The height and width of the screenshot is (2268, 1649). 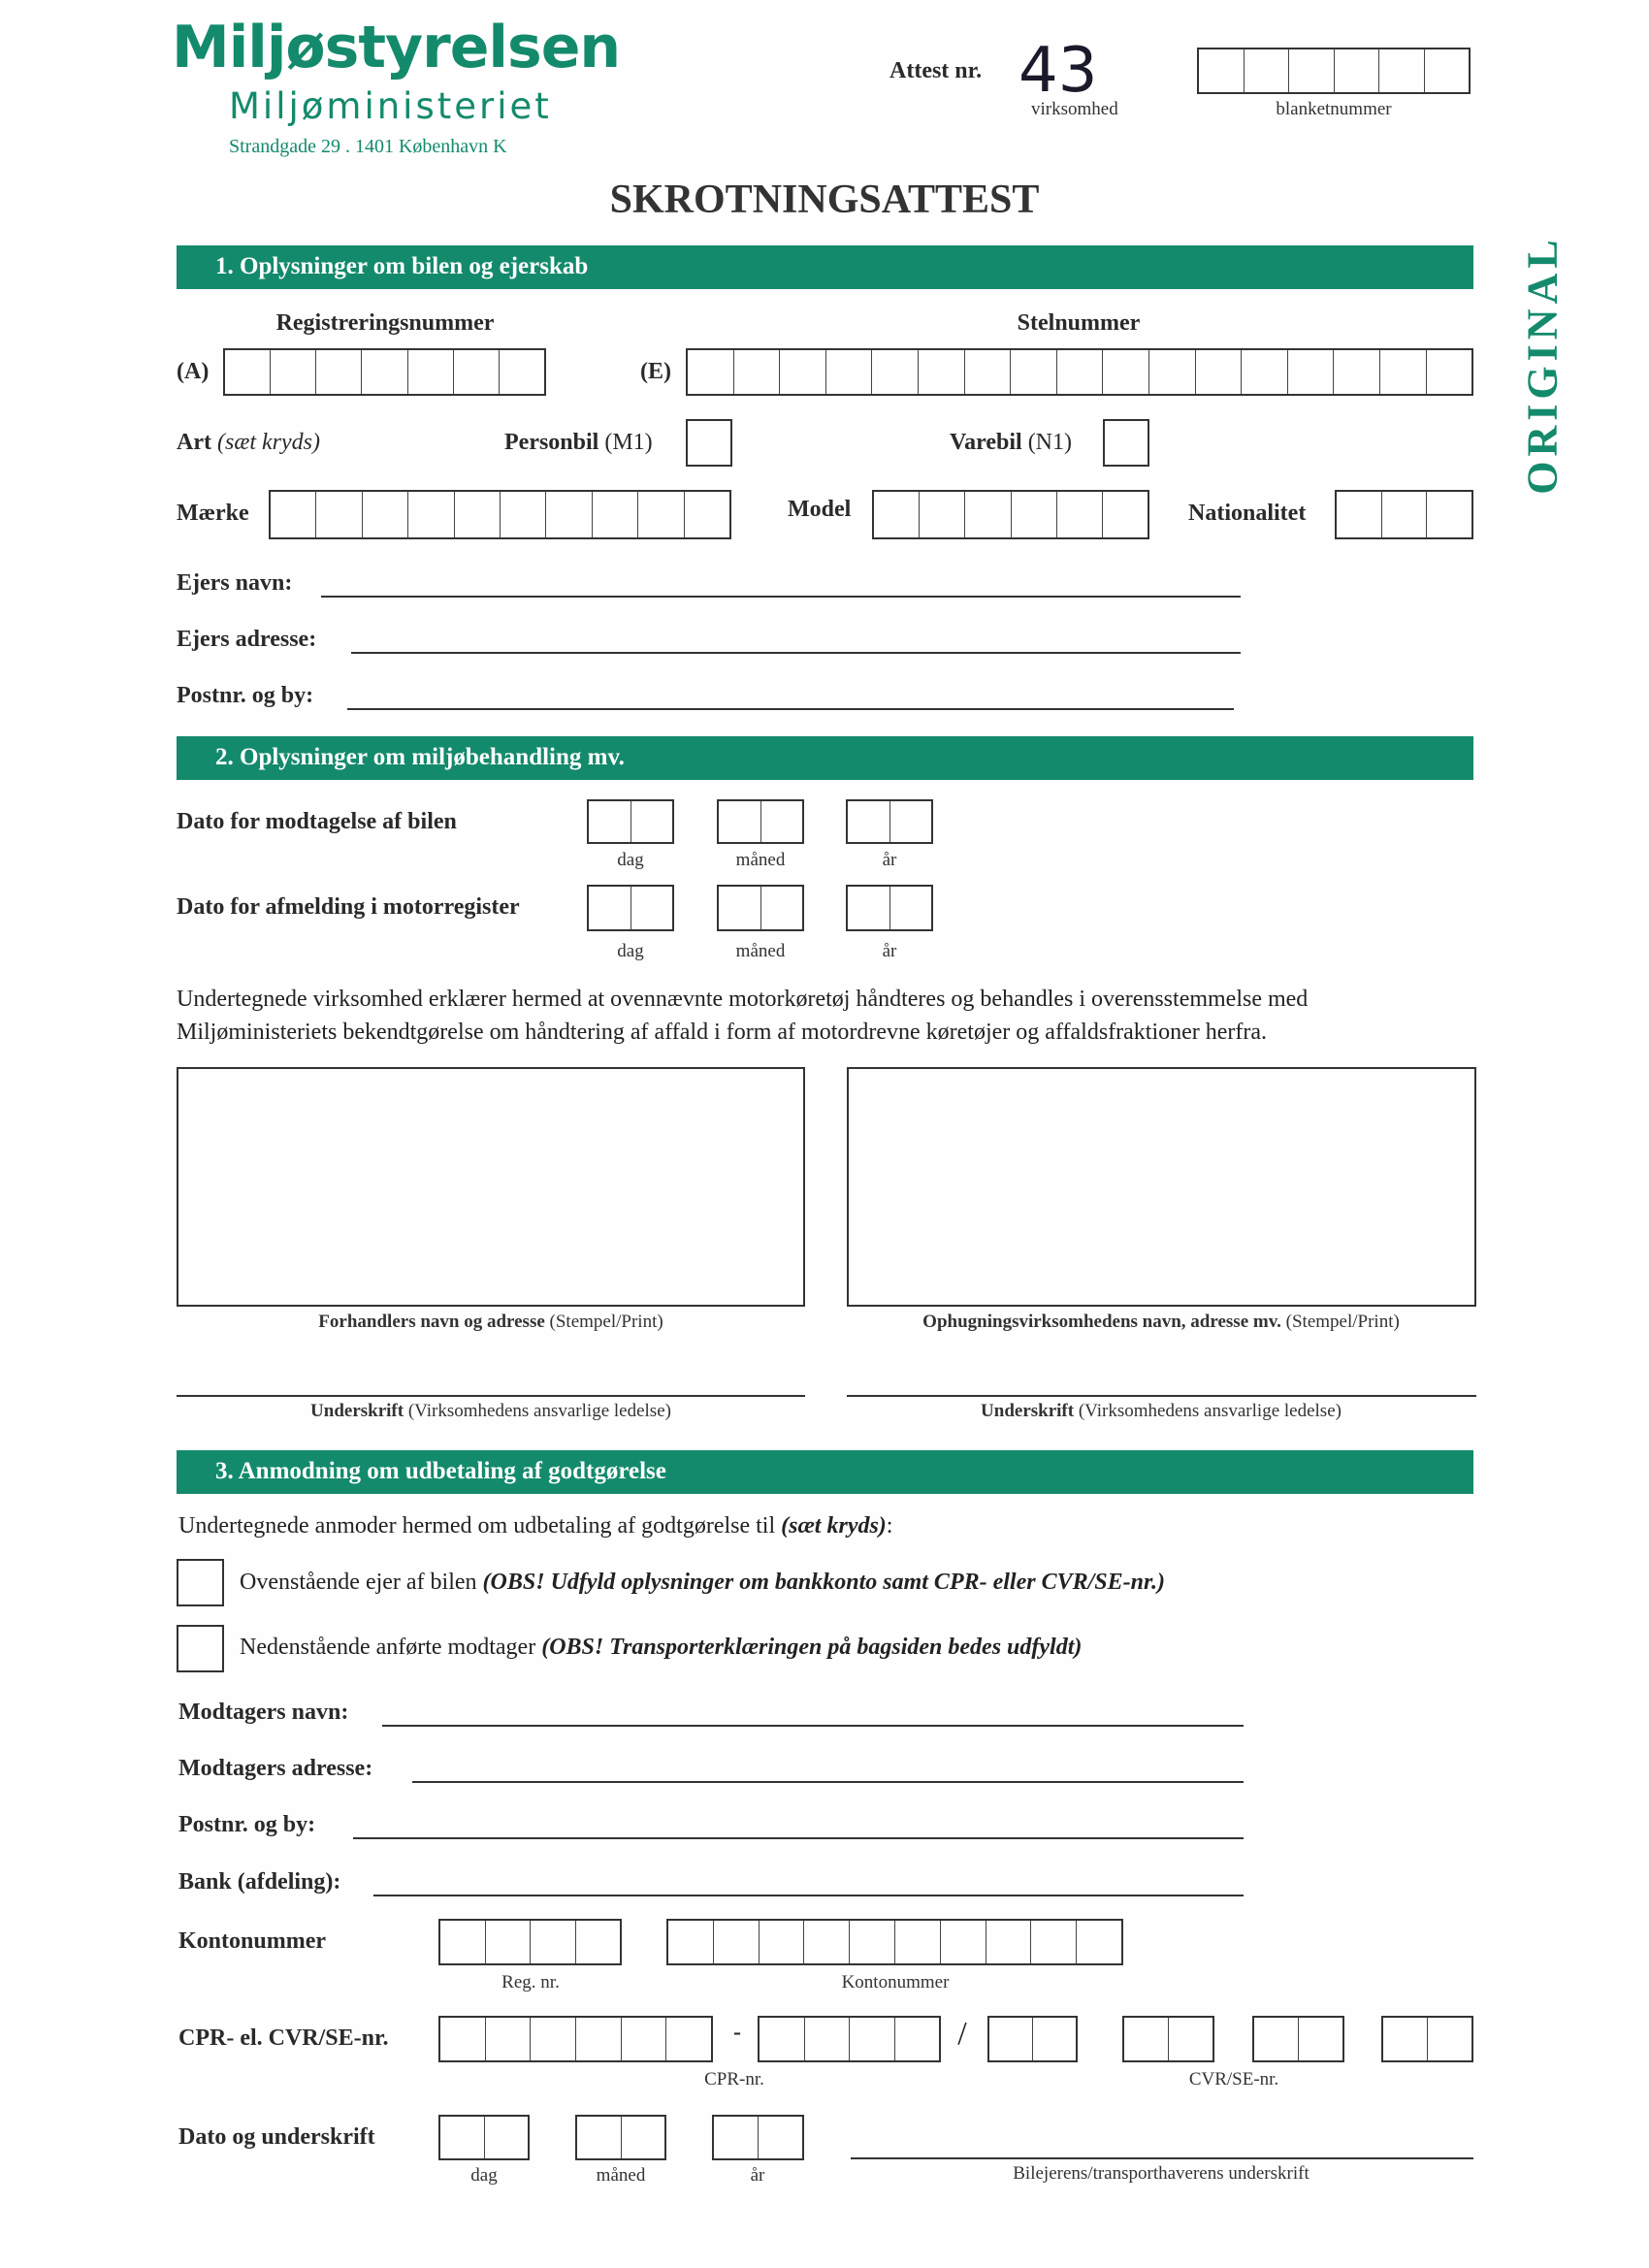 What do you see at coordinates (758, 2137) in the screenshot?
I see `sign-aar-boxes` at bounding box center [758, 2137].